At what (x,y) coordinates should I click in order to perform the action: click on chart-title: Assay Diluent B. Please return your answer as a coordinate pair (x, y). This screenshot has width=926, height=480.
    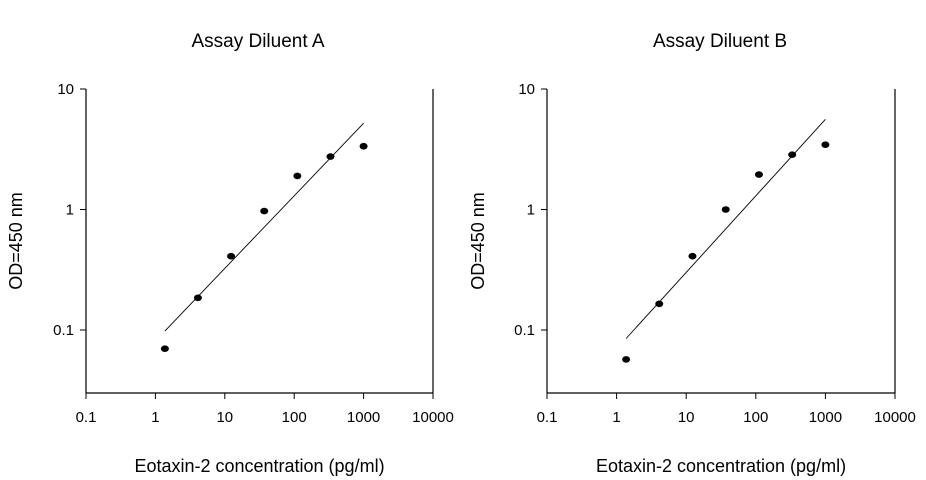
    Looking at the image, I should click on (720, 41).